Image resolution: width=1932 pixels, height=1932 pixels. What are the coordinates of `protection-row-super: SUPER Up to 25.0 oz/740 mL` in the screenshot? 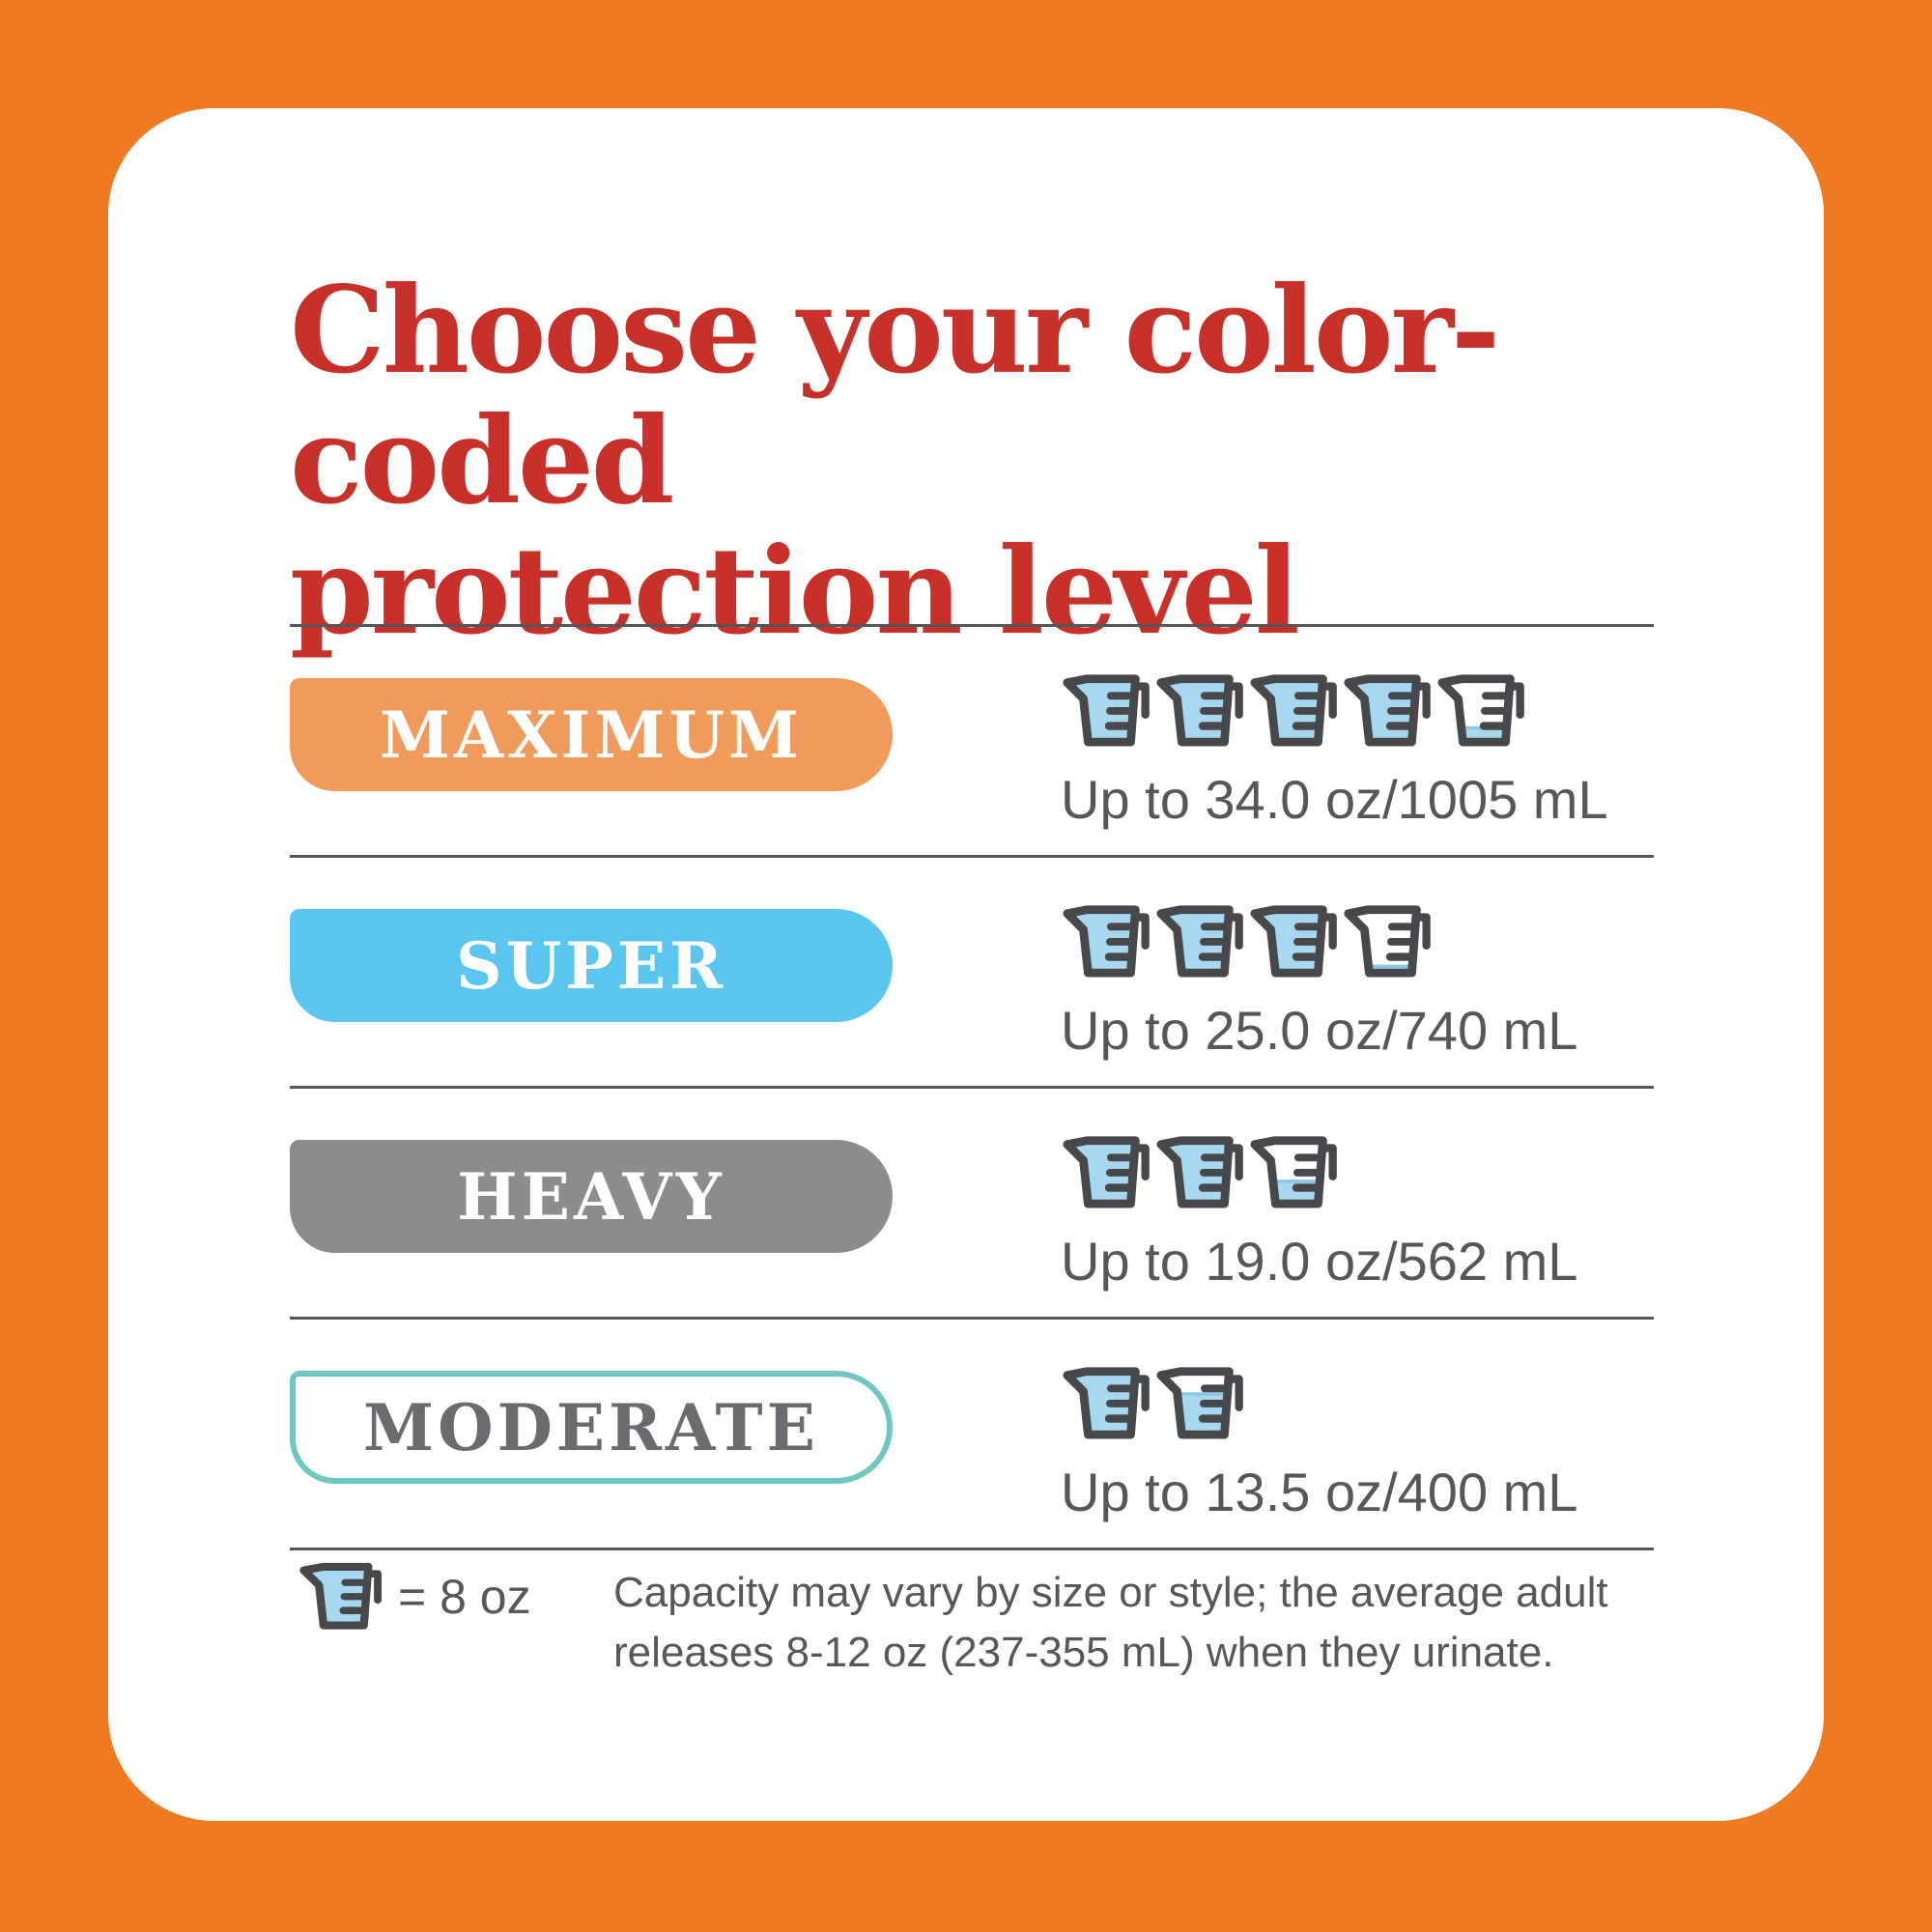 It's located at (972, 970).